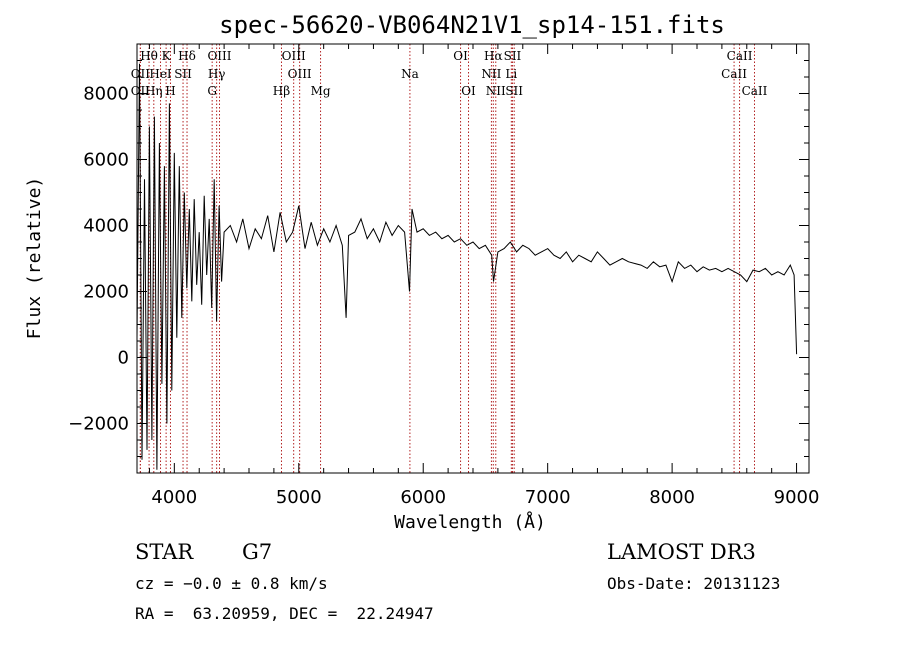  I want to click on object-class: STAR, so click(164, 552).